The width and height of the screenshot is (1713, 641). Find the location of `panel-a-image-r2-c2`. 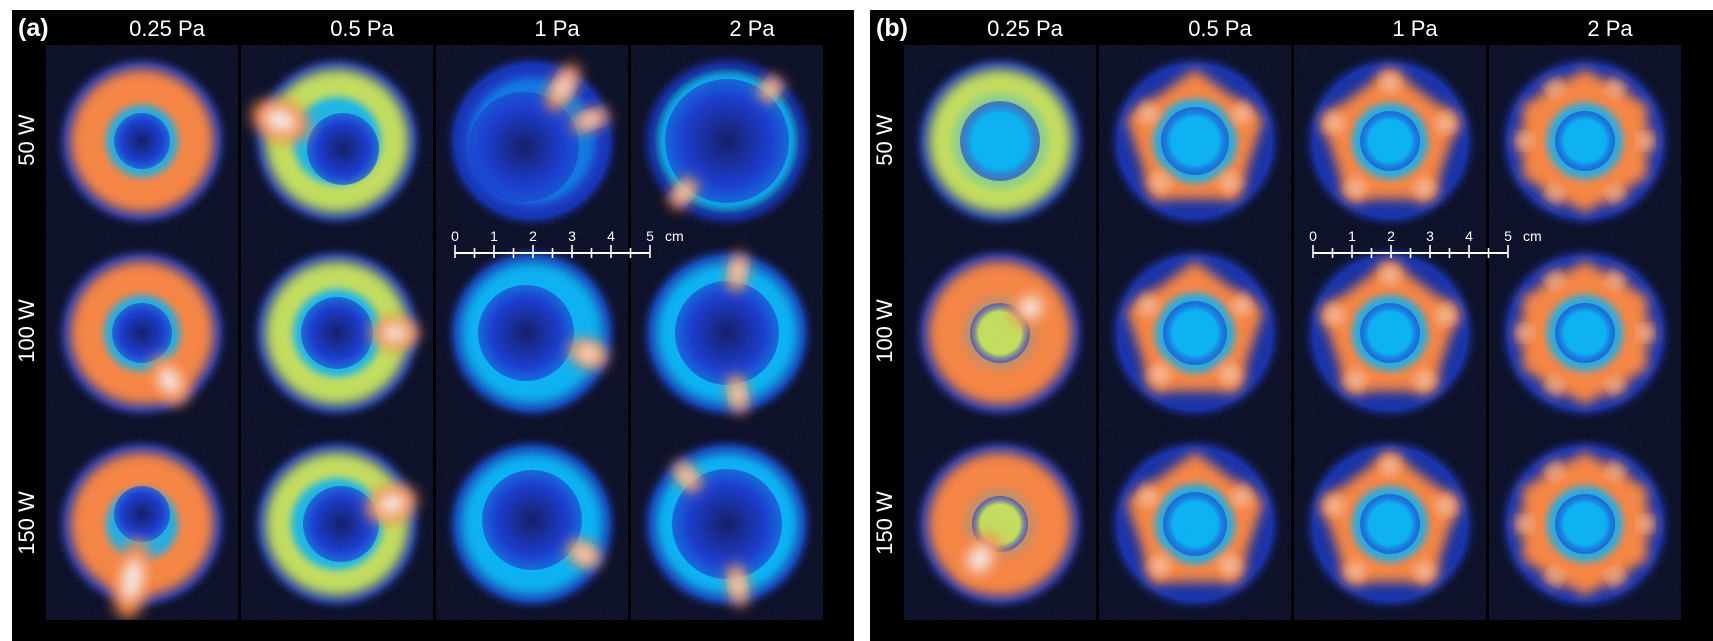

panel-a-image-r2-c2 is located at coordinates (337, 333).